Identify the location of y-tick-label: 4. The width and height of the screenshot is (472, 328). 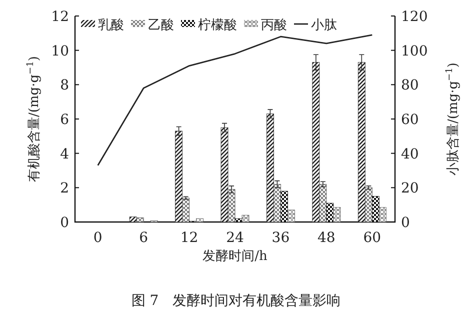
(65, 154).